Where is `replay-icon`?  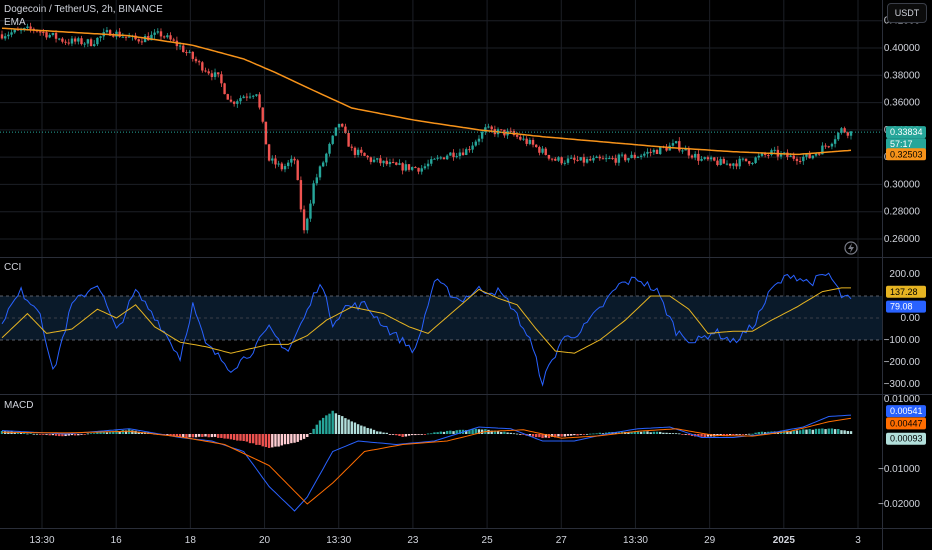 replay-icon is located at coordinates (851, 248).